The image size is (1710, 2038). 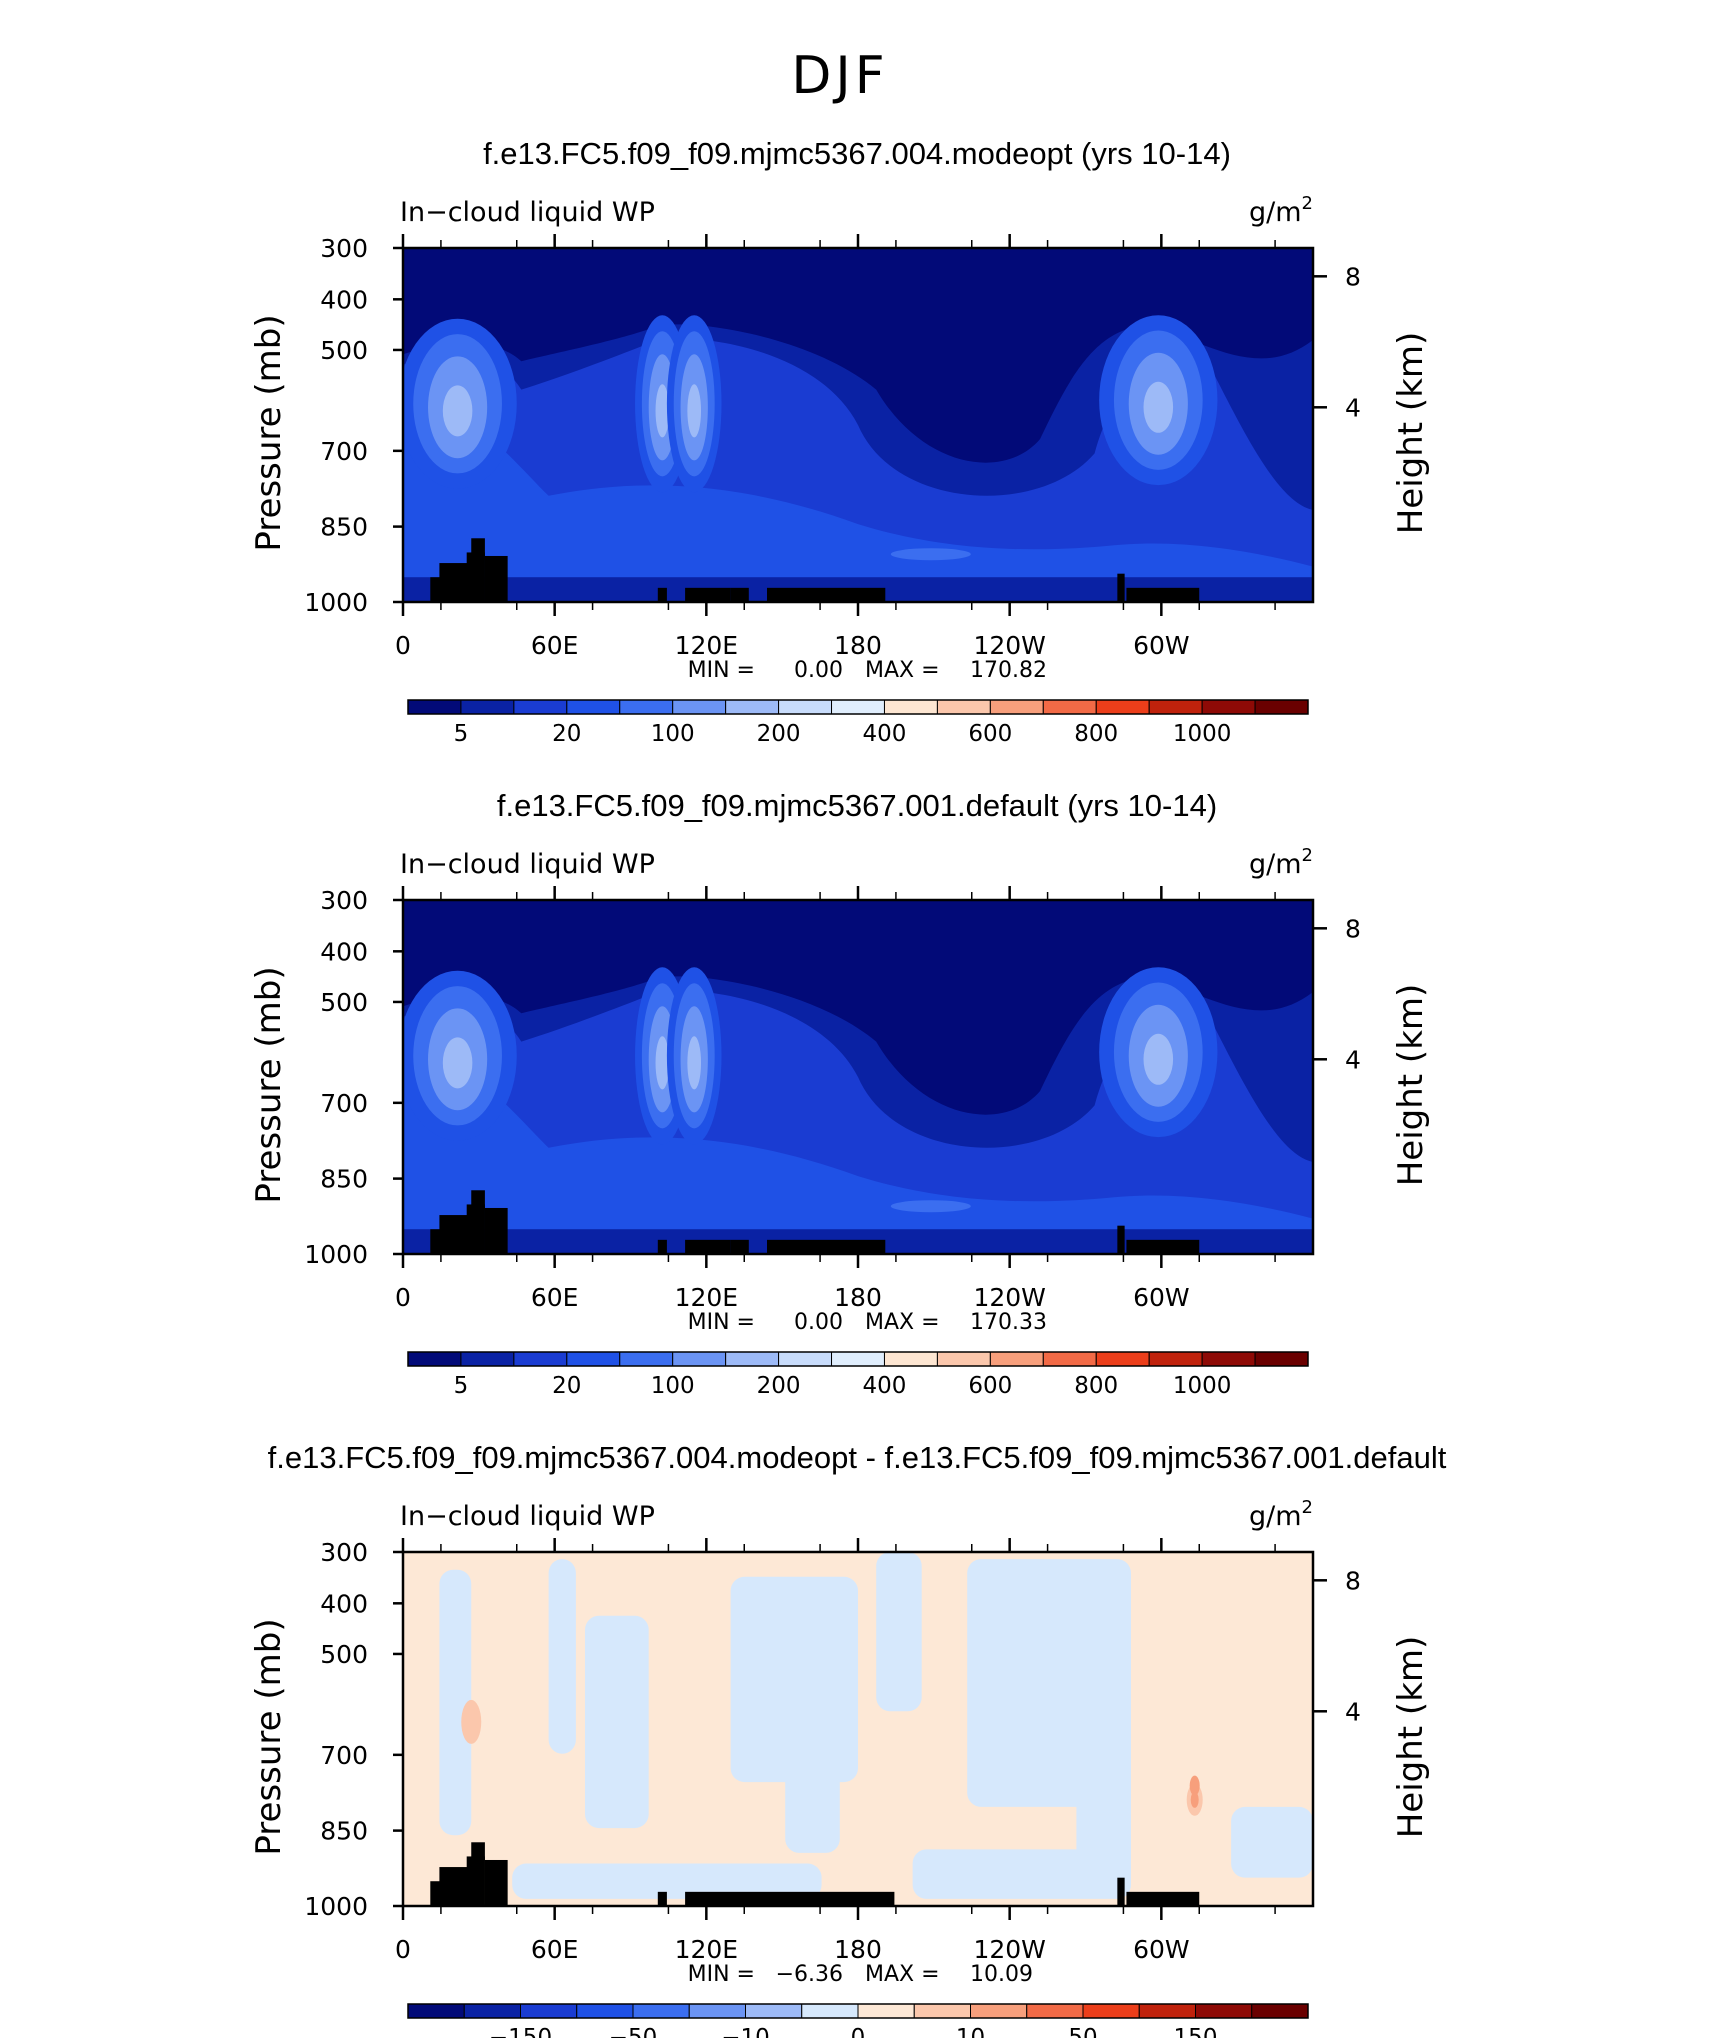 I want to click on y-tick-label: 700, so click(x=344, y=451).